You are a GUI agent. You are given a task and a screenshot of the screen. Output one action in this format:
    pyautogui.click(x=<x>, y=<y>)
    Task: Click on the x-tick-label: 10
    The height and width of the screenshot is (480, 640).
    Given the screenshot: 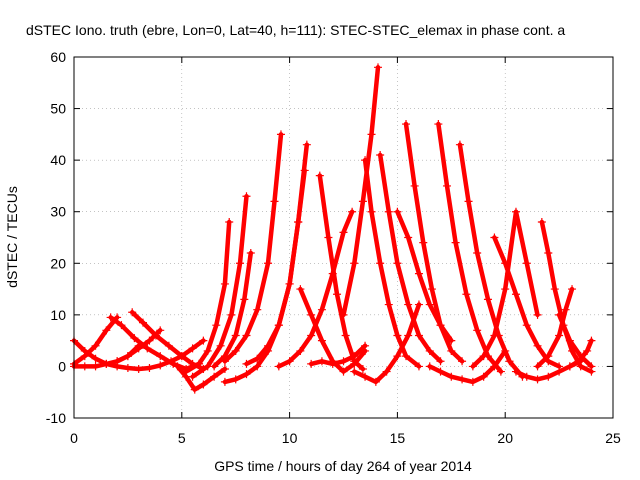 What is the action you would take?
    pyautogui.click(x=290, y=438)
    